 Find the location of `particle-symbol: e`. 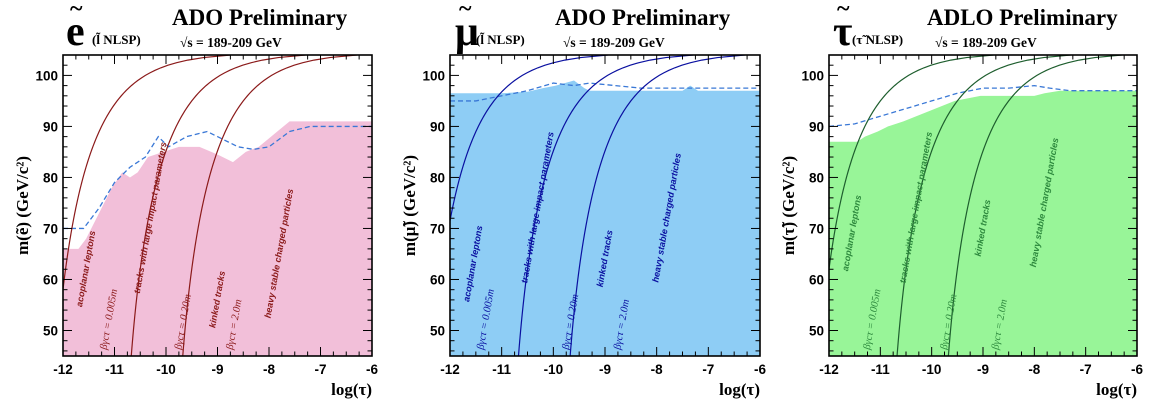

particle-symbol: e is located at coordinates (75, 32).